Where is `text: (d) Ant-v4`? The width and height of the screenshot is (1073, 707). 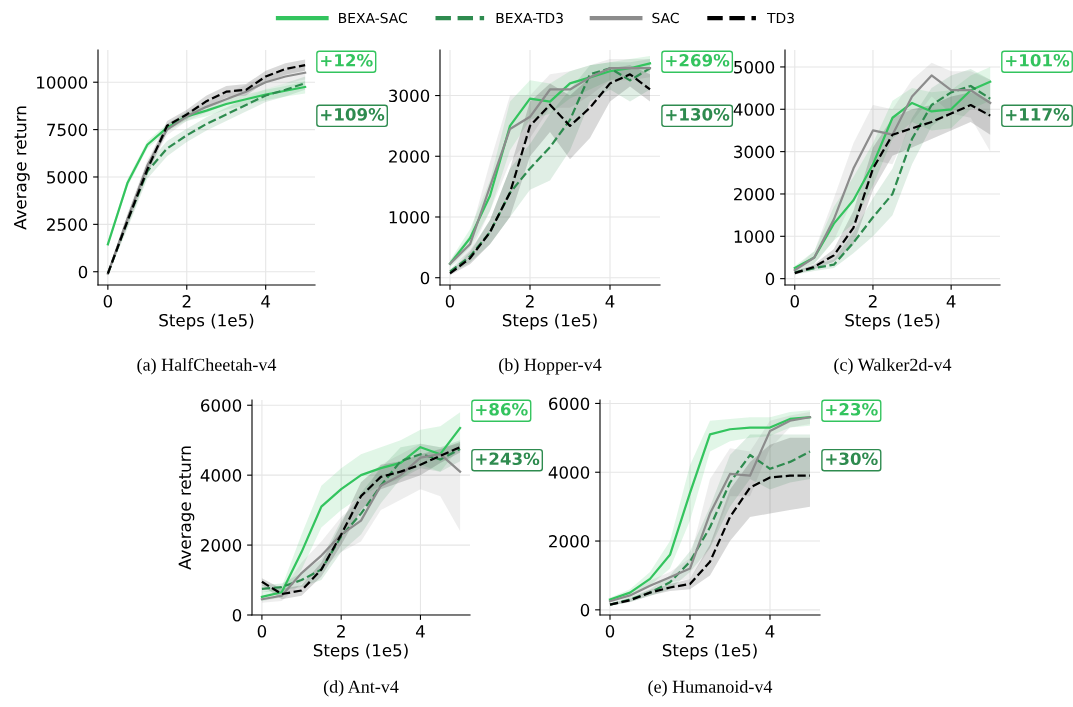
text: (d) Ant-v4 is located at coordinates (361, 688).